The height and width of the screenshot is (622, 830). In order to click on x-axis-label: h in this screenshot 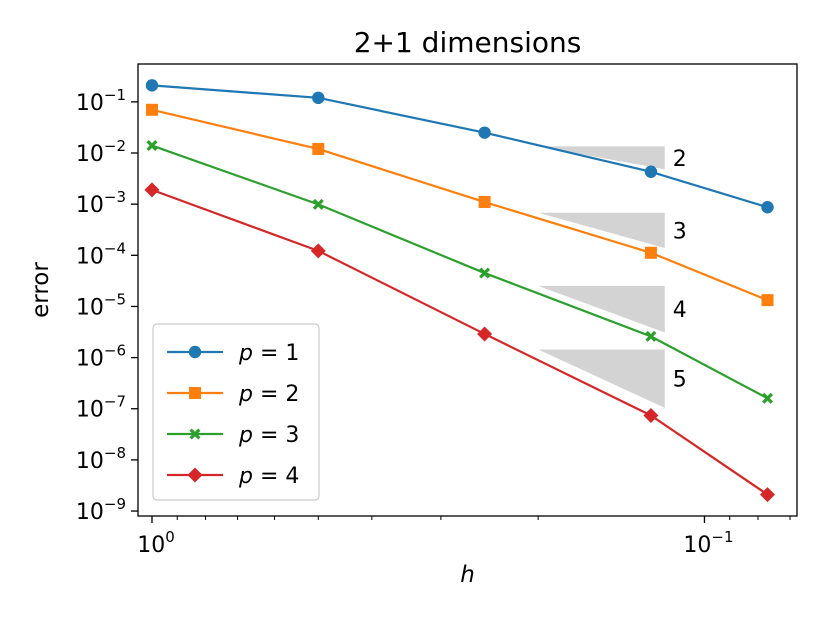, I will do `click(467, 575)`.